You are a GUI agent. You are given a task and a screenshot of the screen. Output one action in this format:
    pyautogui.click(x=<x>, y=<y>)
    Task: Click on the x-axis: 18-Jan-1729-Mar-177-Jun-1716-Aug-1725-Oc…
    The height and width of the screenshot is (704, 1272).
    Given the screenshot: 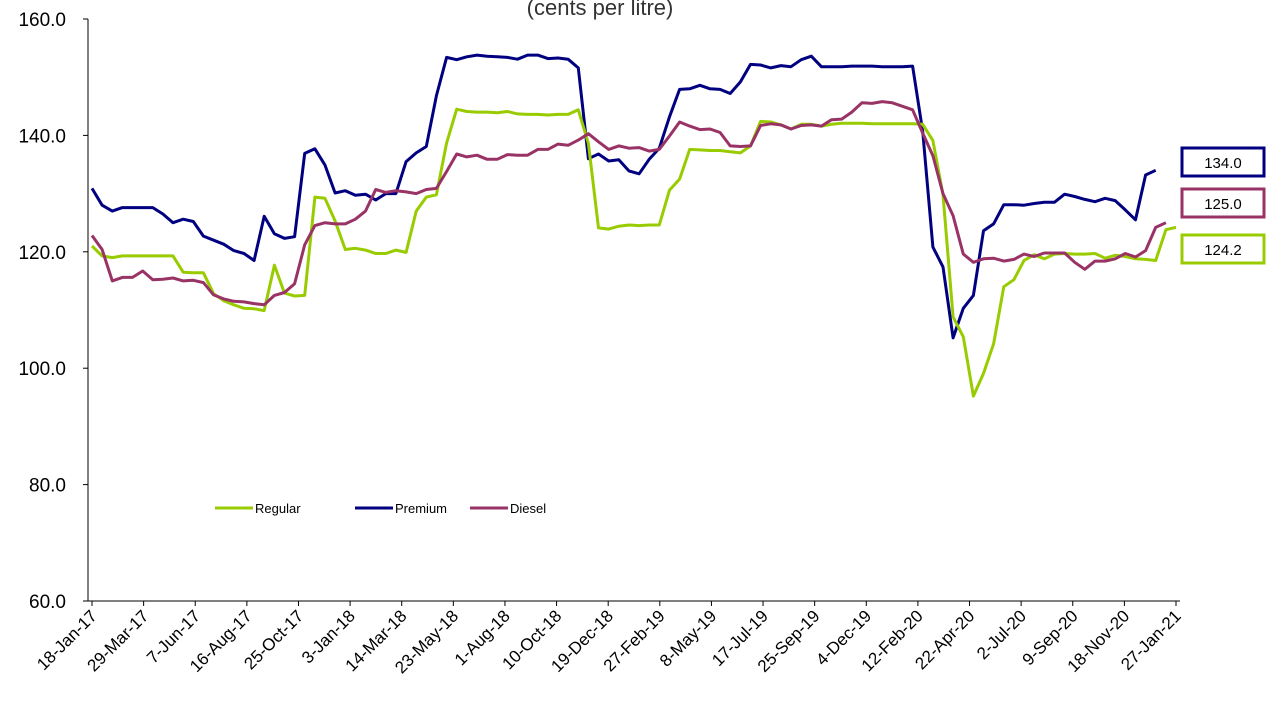 What is the action you would take?
    pyautogui.click(x=609, y=638)
    